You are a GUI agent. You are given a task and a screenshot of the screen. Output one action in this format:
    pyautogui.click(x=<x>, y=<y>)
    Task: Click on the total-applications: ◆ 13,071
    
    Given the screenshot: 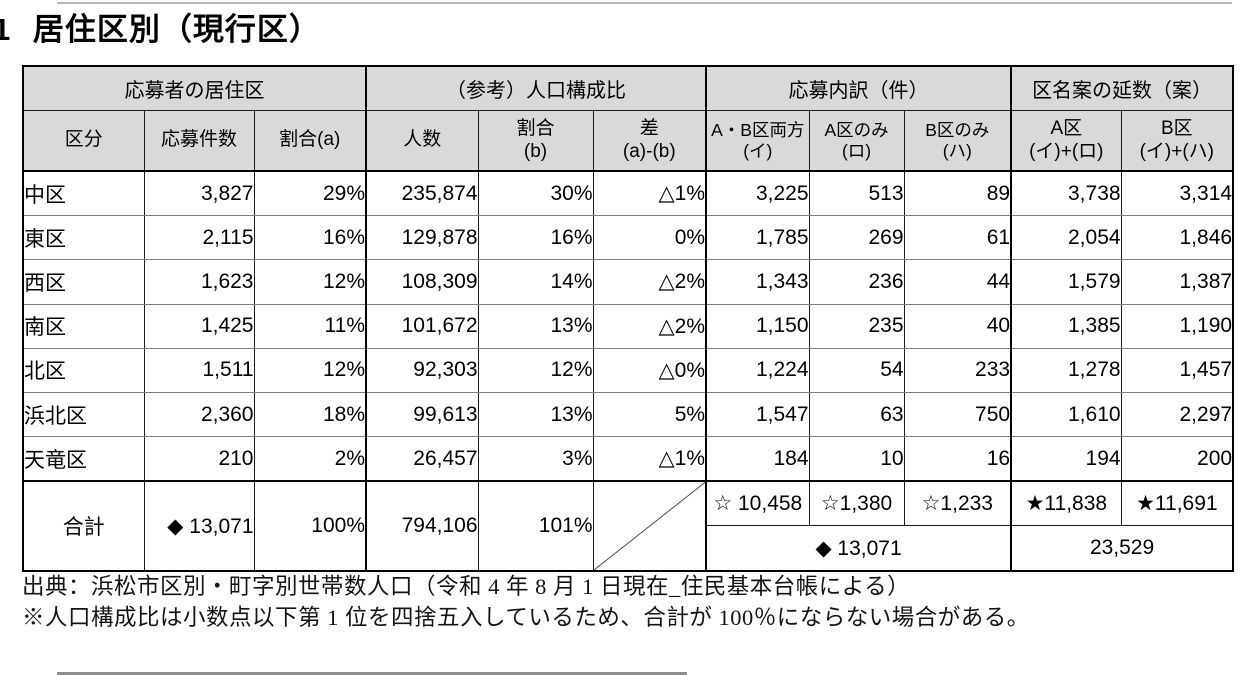 What is the action you would take?
    pyautogui.click(x=198, y=526)
    